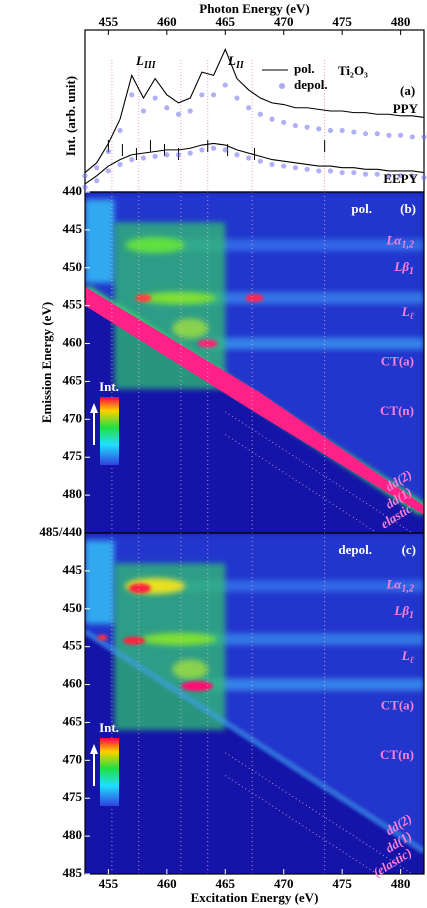 The width and height of the screenshot is (427, 908). What do you see at coordinates (73, 758) in the screenshot?
I see `y-tick-label: 470` at bounding box center [73, 758].